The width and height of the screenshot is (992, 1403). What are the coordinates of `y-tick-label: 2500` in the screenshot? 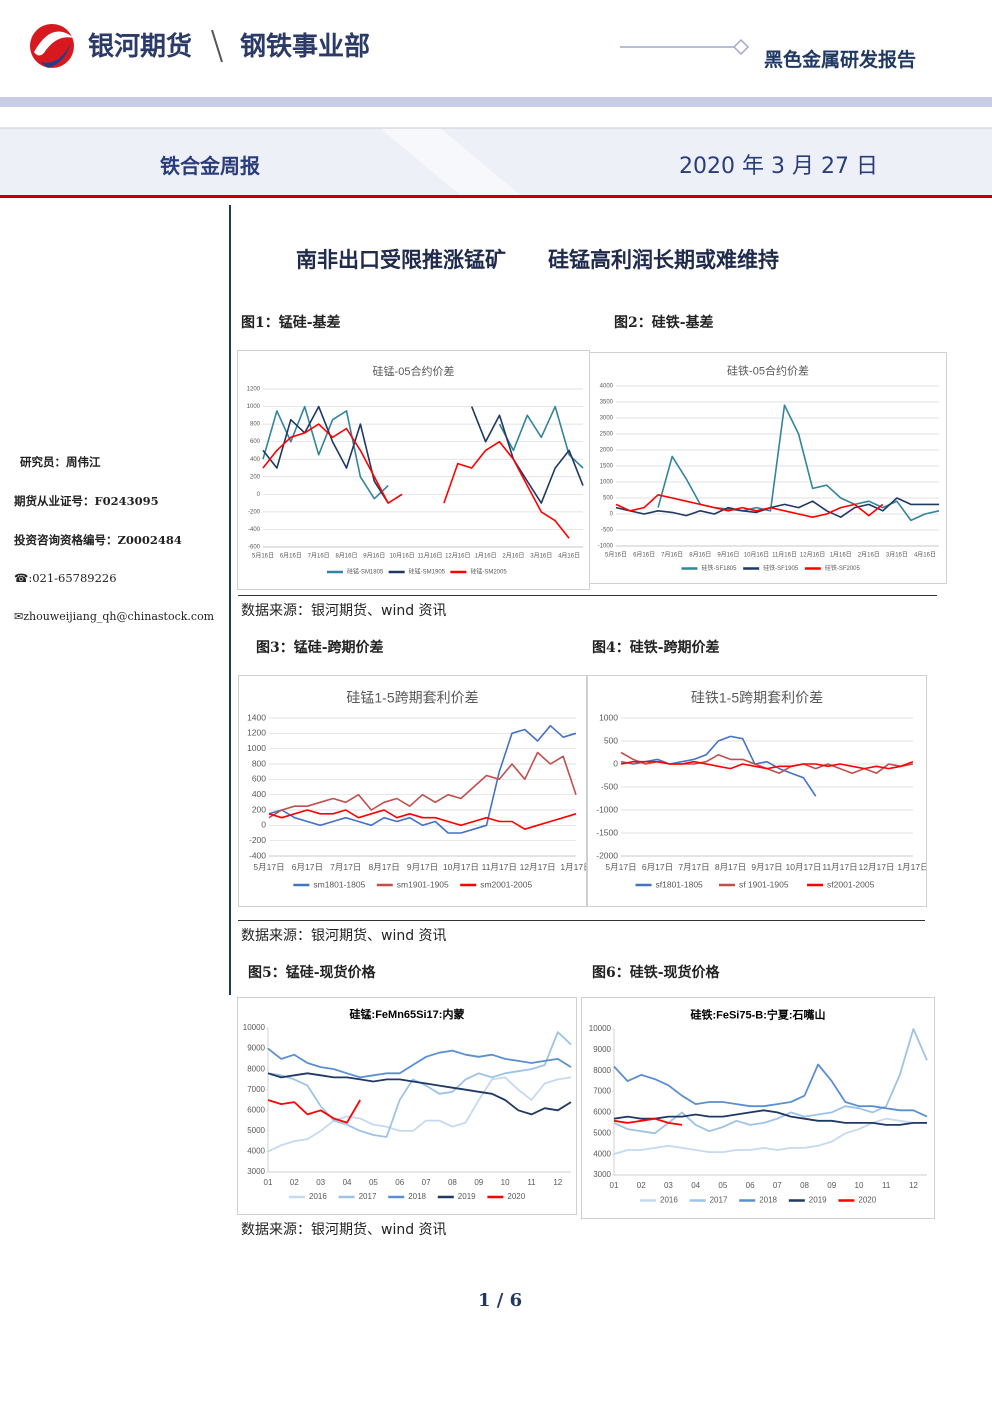 It's located at (607, 435).